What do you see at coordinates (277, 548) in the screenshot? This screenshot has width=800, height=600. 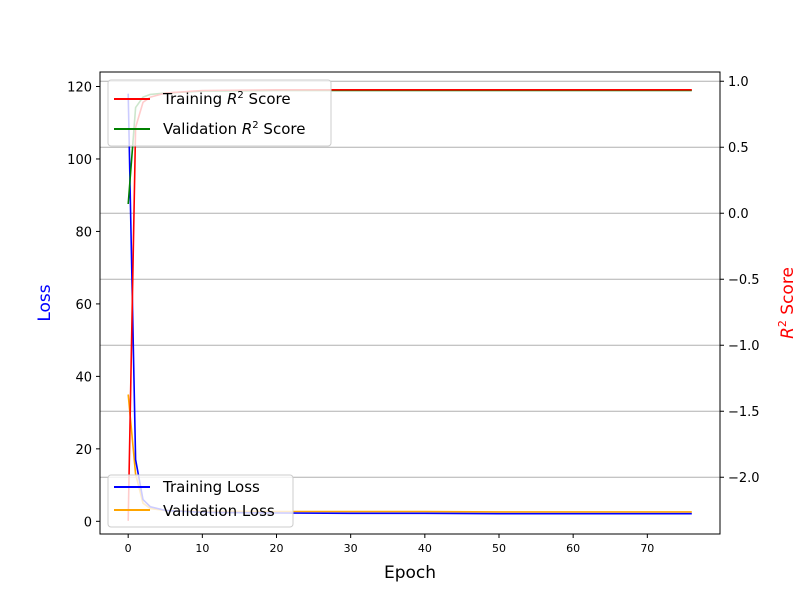 I see `x-tick-label: 20` at bounding box center [277, 548].